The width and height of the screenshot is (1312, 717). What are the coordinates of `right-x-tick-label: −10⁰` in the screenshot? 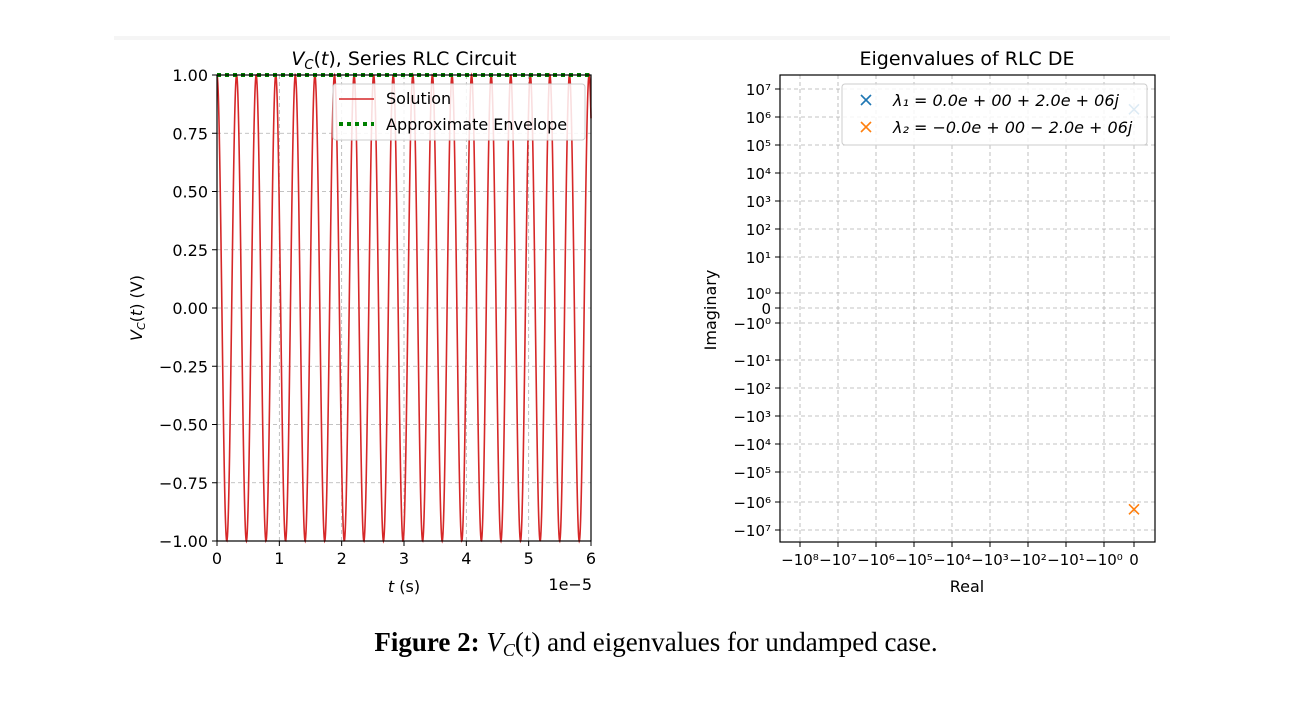 It's located at (1104, 560).